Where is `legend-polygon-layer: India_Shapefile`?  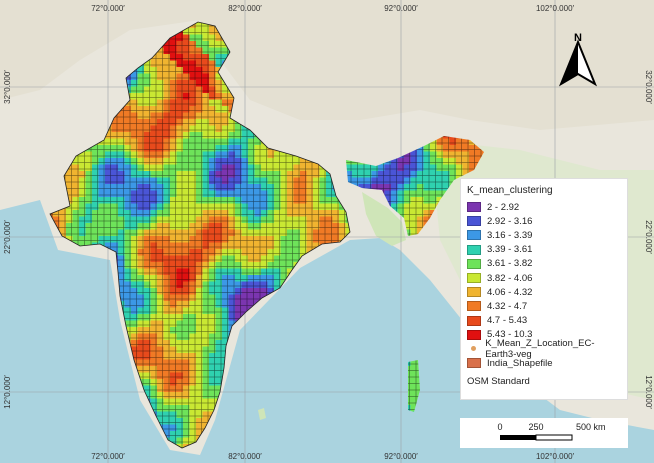
legend-polygon-layer: India_Shapefile is located at coordinates (544, 363).